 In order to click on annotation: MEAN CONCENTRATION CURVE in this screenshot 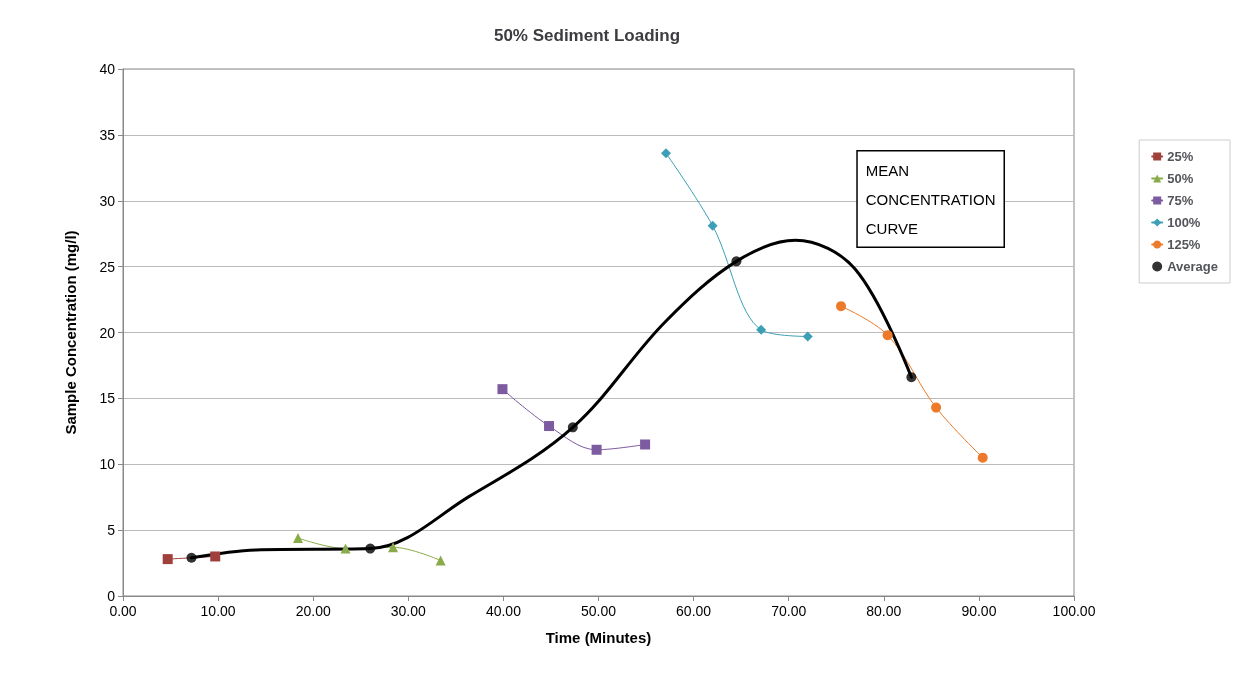, I will do `click(930, 199)`.